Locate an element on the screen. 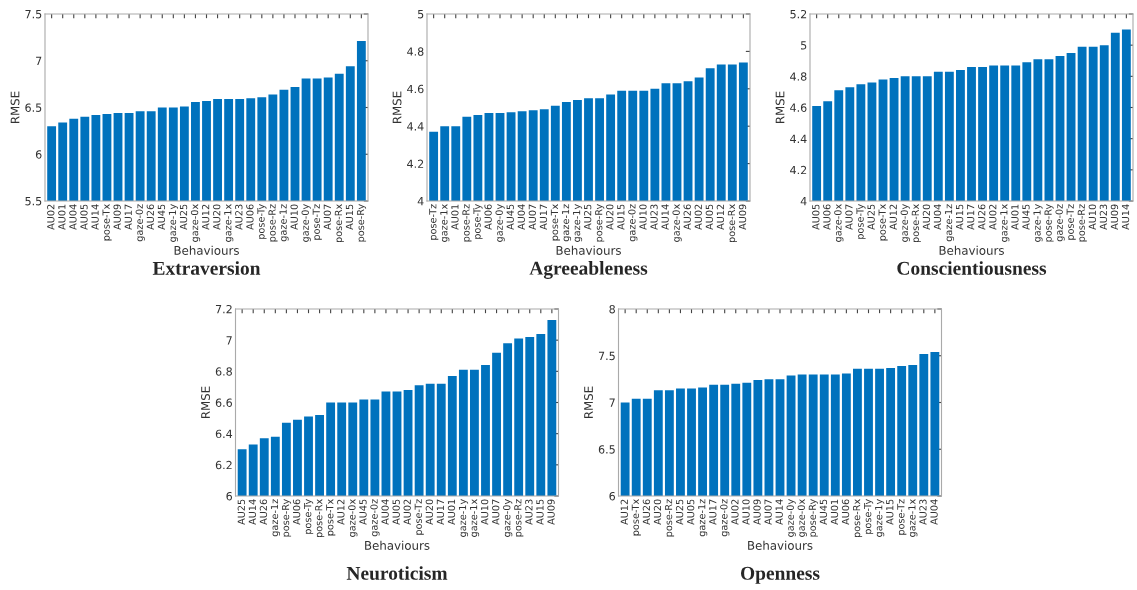 The width and height of the screenshot is (1137, 590). y-tick-label: 8 is located at coordinates (612, 309).